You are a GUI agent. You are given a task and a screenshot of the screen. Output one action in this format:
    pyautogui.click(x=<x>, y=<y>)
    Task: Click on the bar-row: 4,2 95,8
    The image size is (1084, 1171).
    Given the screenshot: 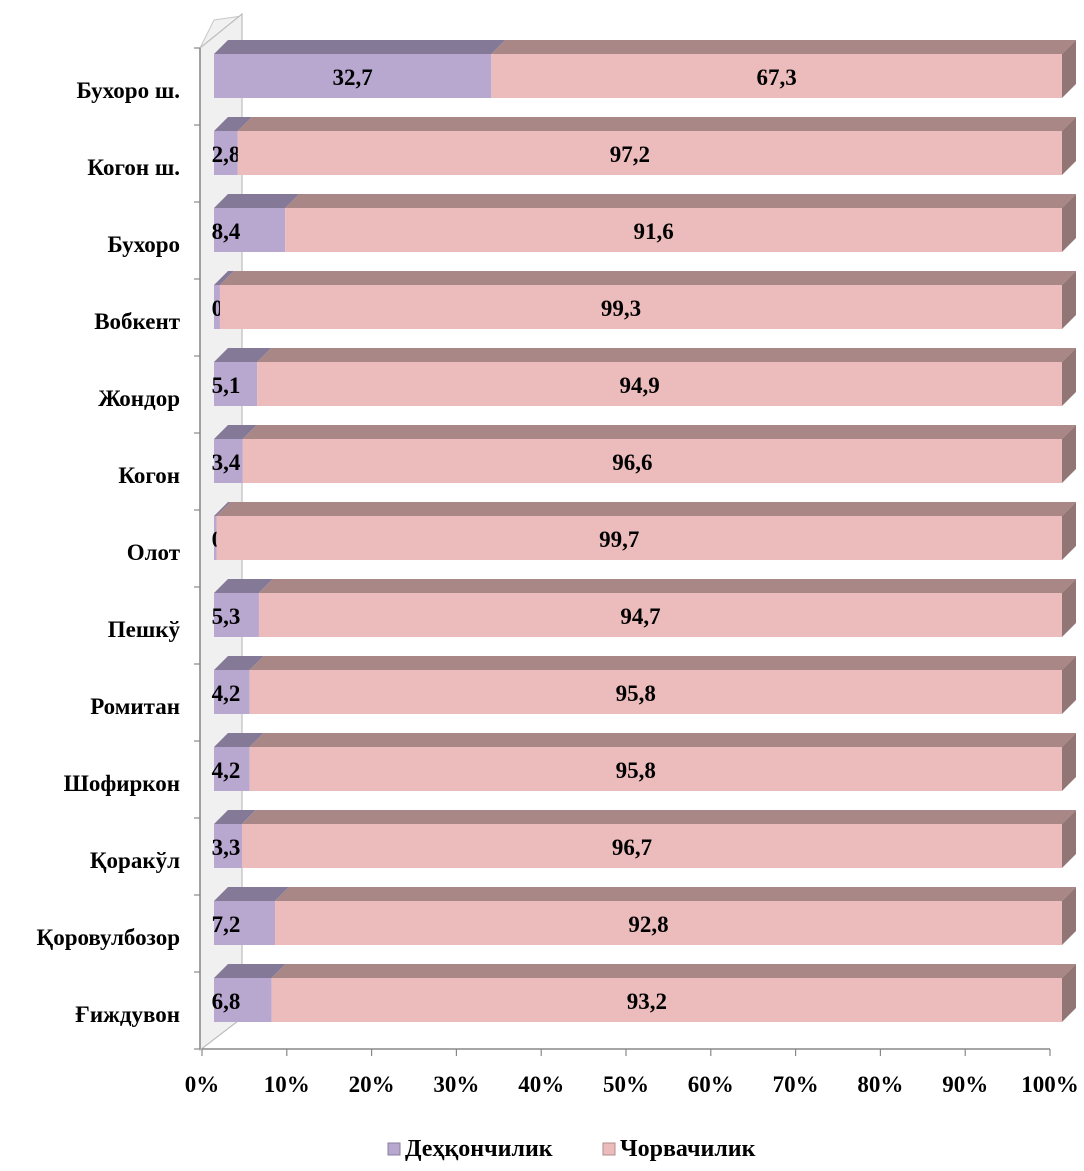 What is the action you would take?
    pyautogui.click(x=644, y=762)
    